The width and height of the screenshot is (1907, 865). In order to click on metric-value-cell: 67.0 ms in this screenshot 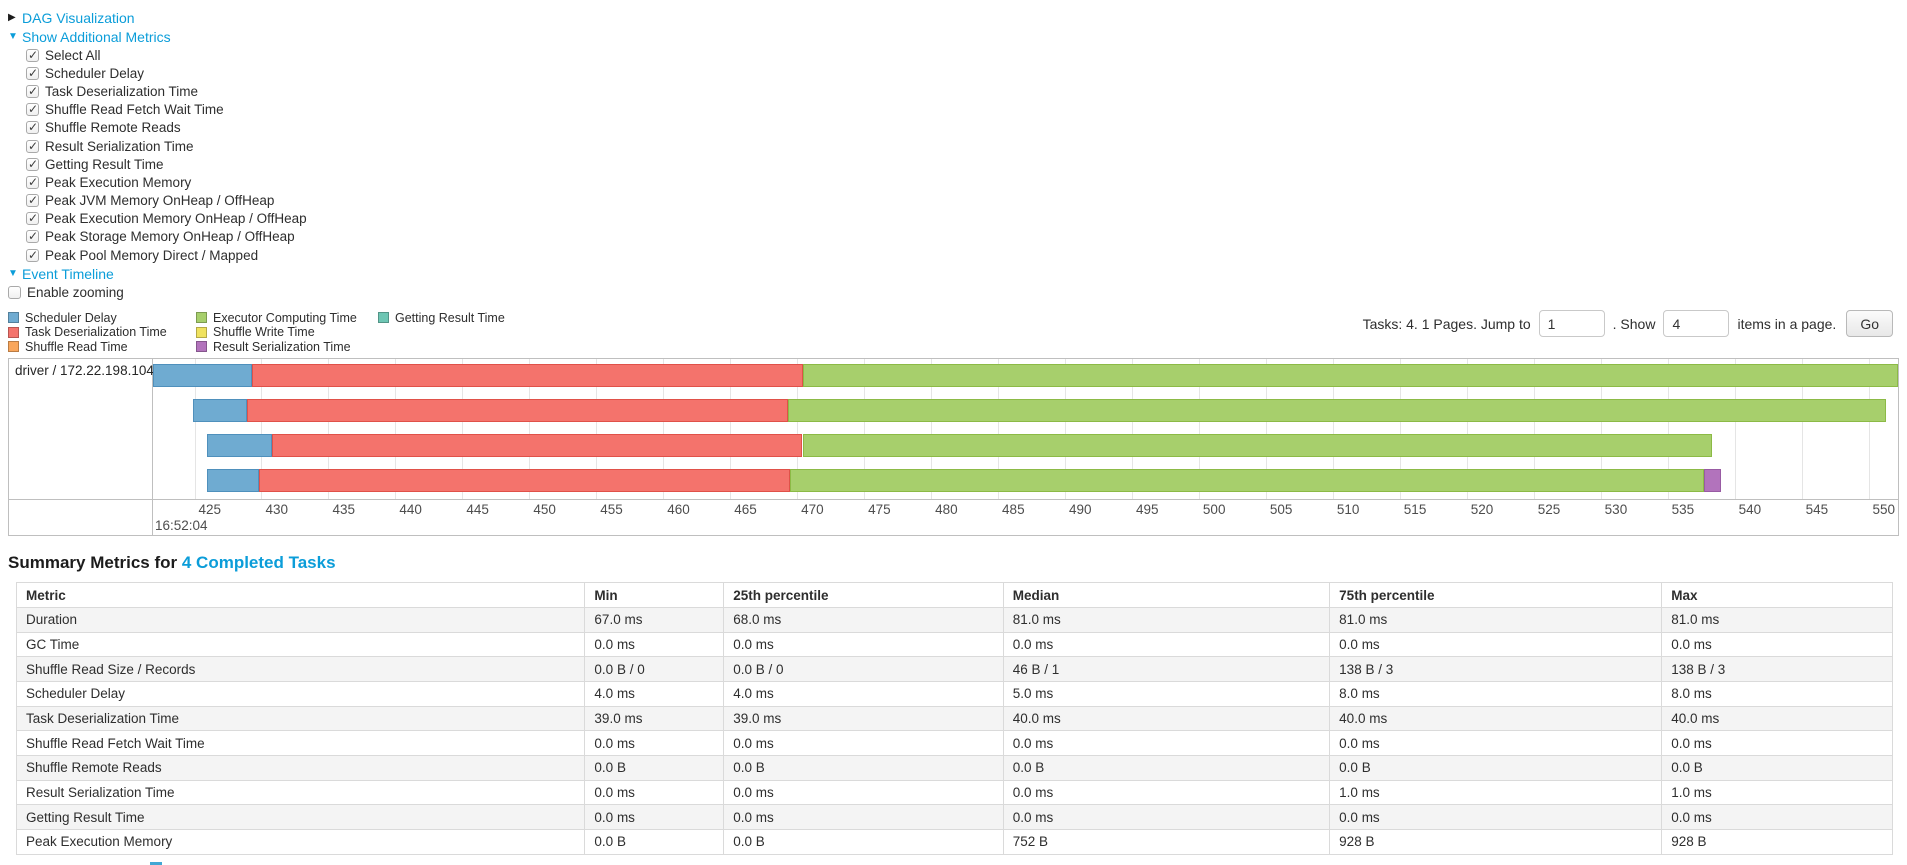, I will do `click(654, 619)`.